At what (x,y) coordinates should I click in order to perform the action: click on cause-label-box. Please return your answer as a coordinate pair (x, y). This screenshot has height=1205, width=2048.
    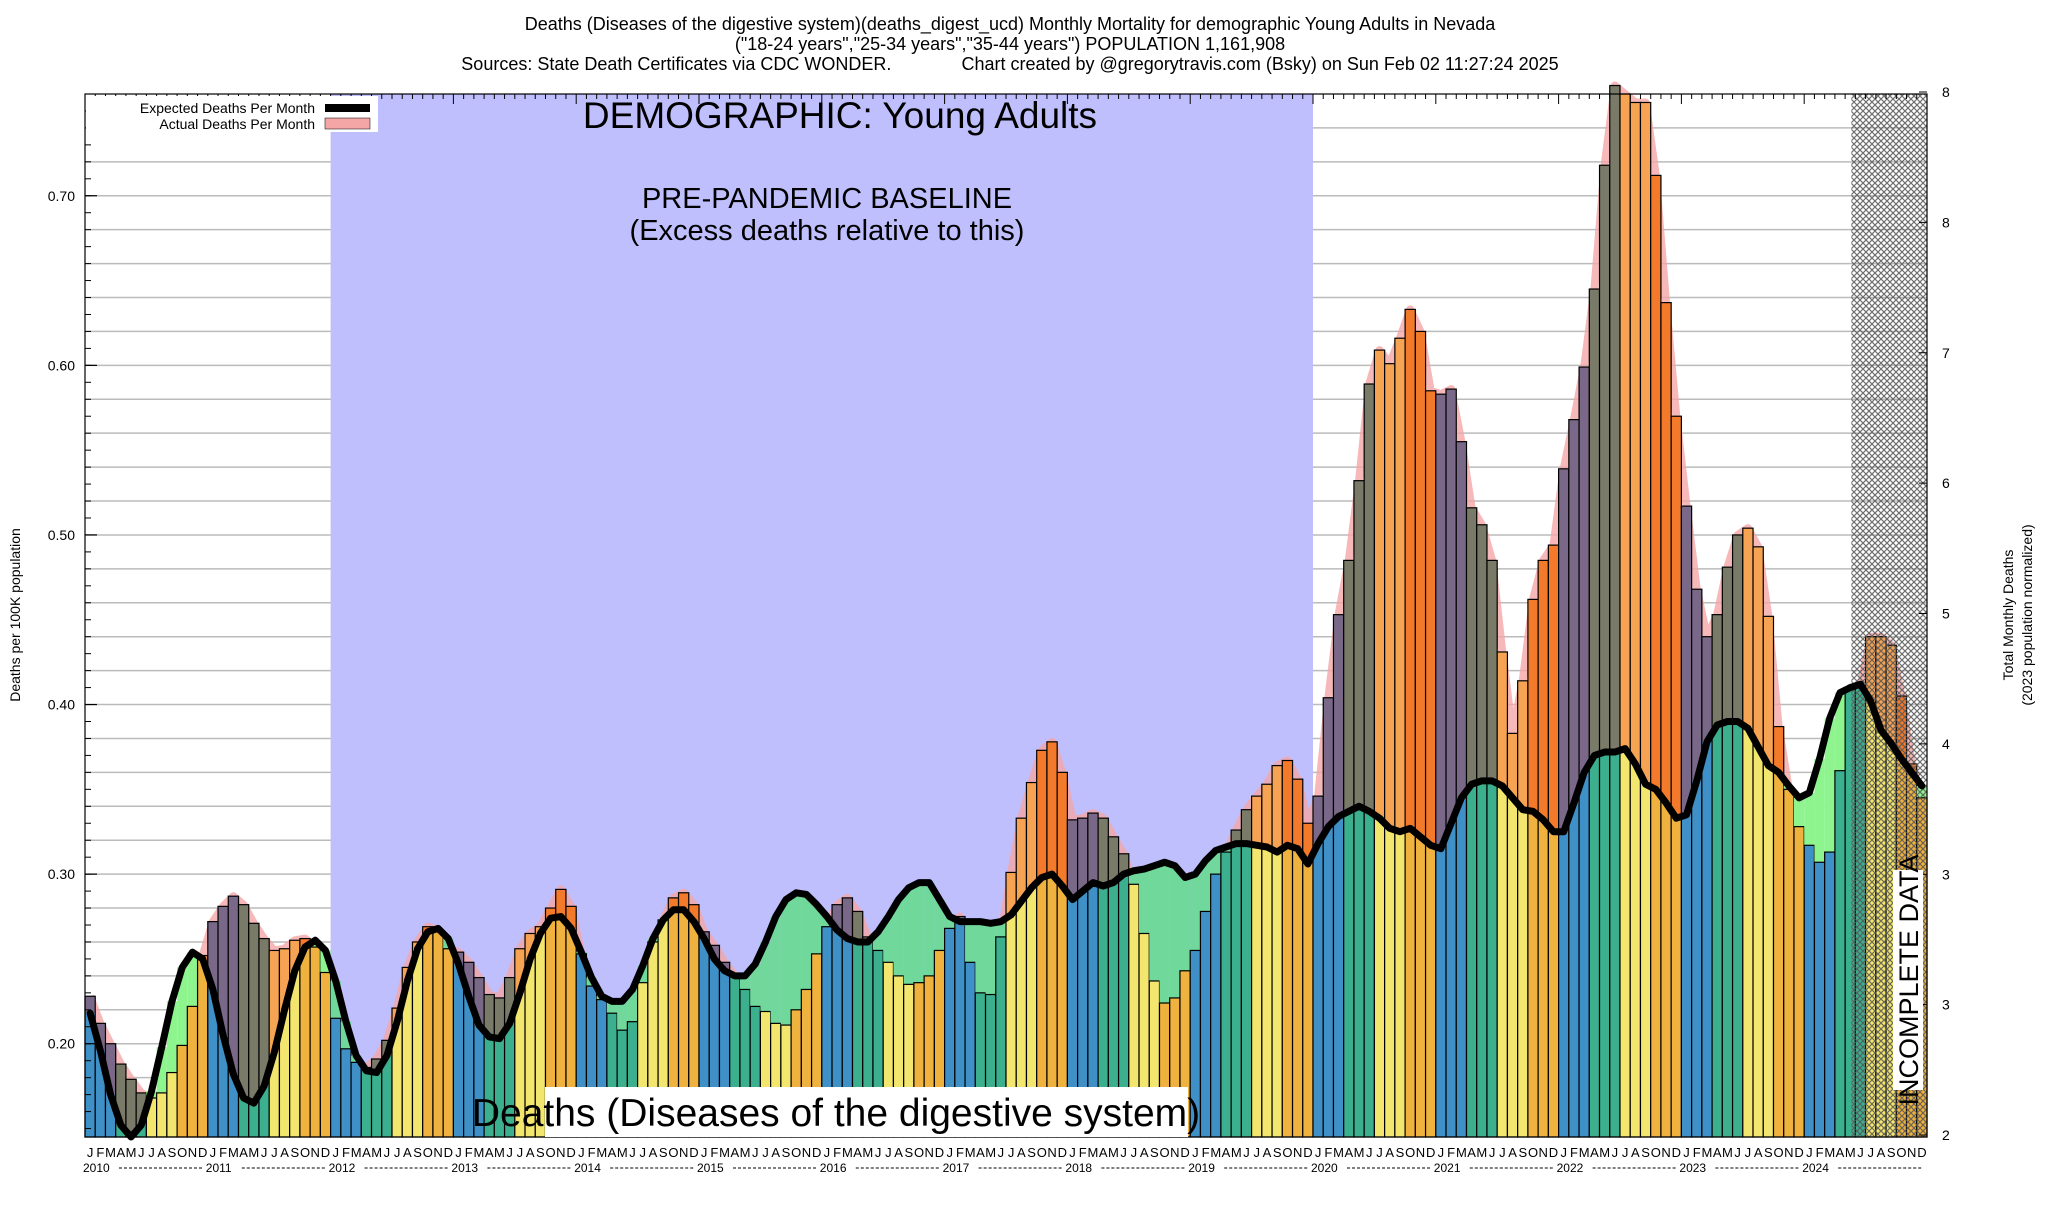
    Looking at the image, I should click on (866, 1112).